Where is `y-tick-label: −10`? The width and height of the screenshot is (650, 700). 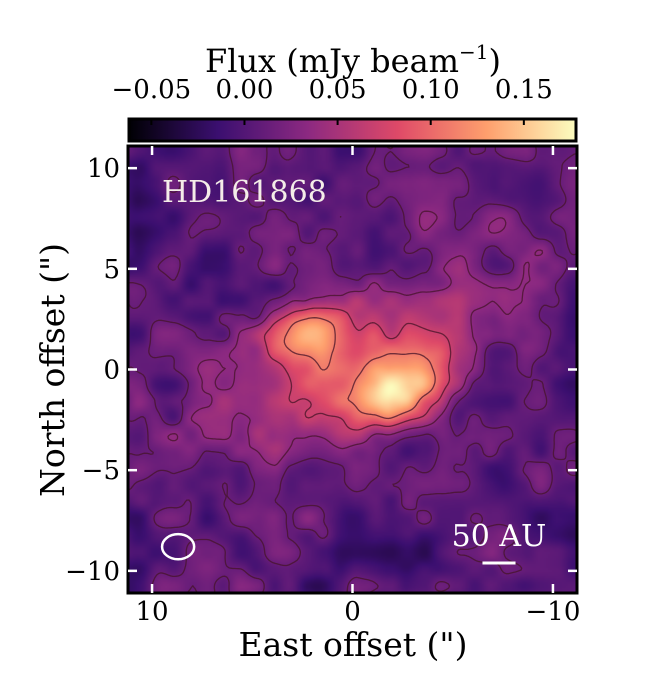 y-tick-label: −10 is located at coordinates (92, 572).